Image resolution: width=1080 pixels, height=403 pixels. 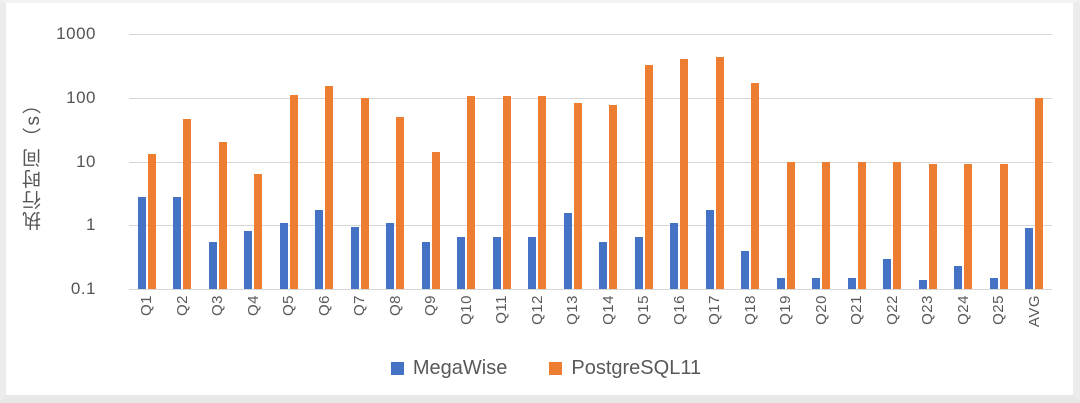 What do you see at coordinates (567, 251) in the screenshot?
I see `bar-megawise-Q13` at bounding box center [567, 251].